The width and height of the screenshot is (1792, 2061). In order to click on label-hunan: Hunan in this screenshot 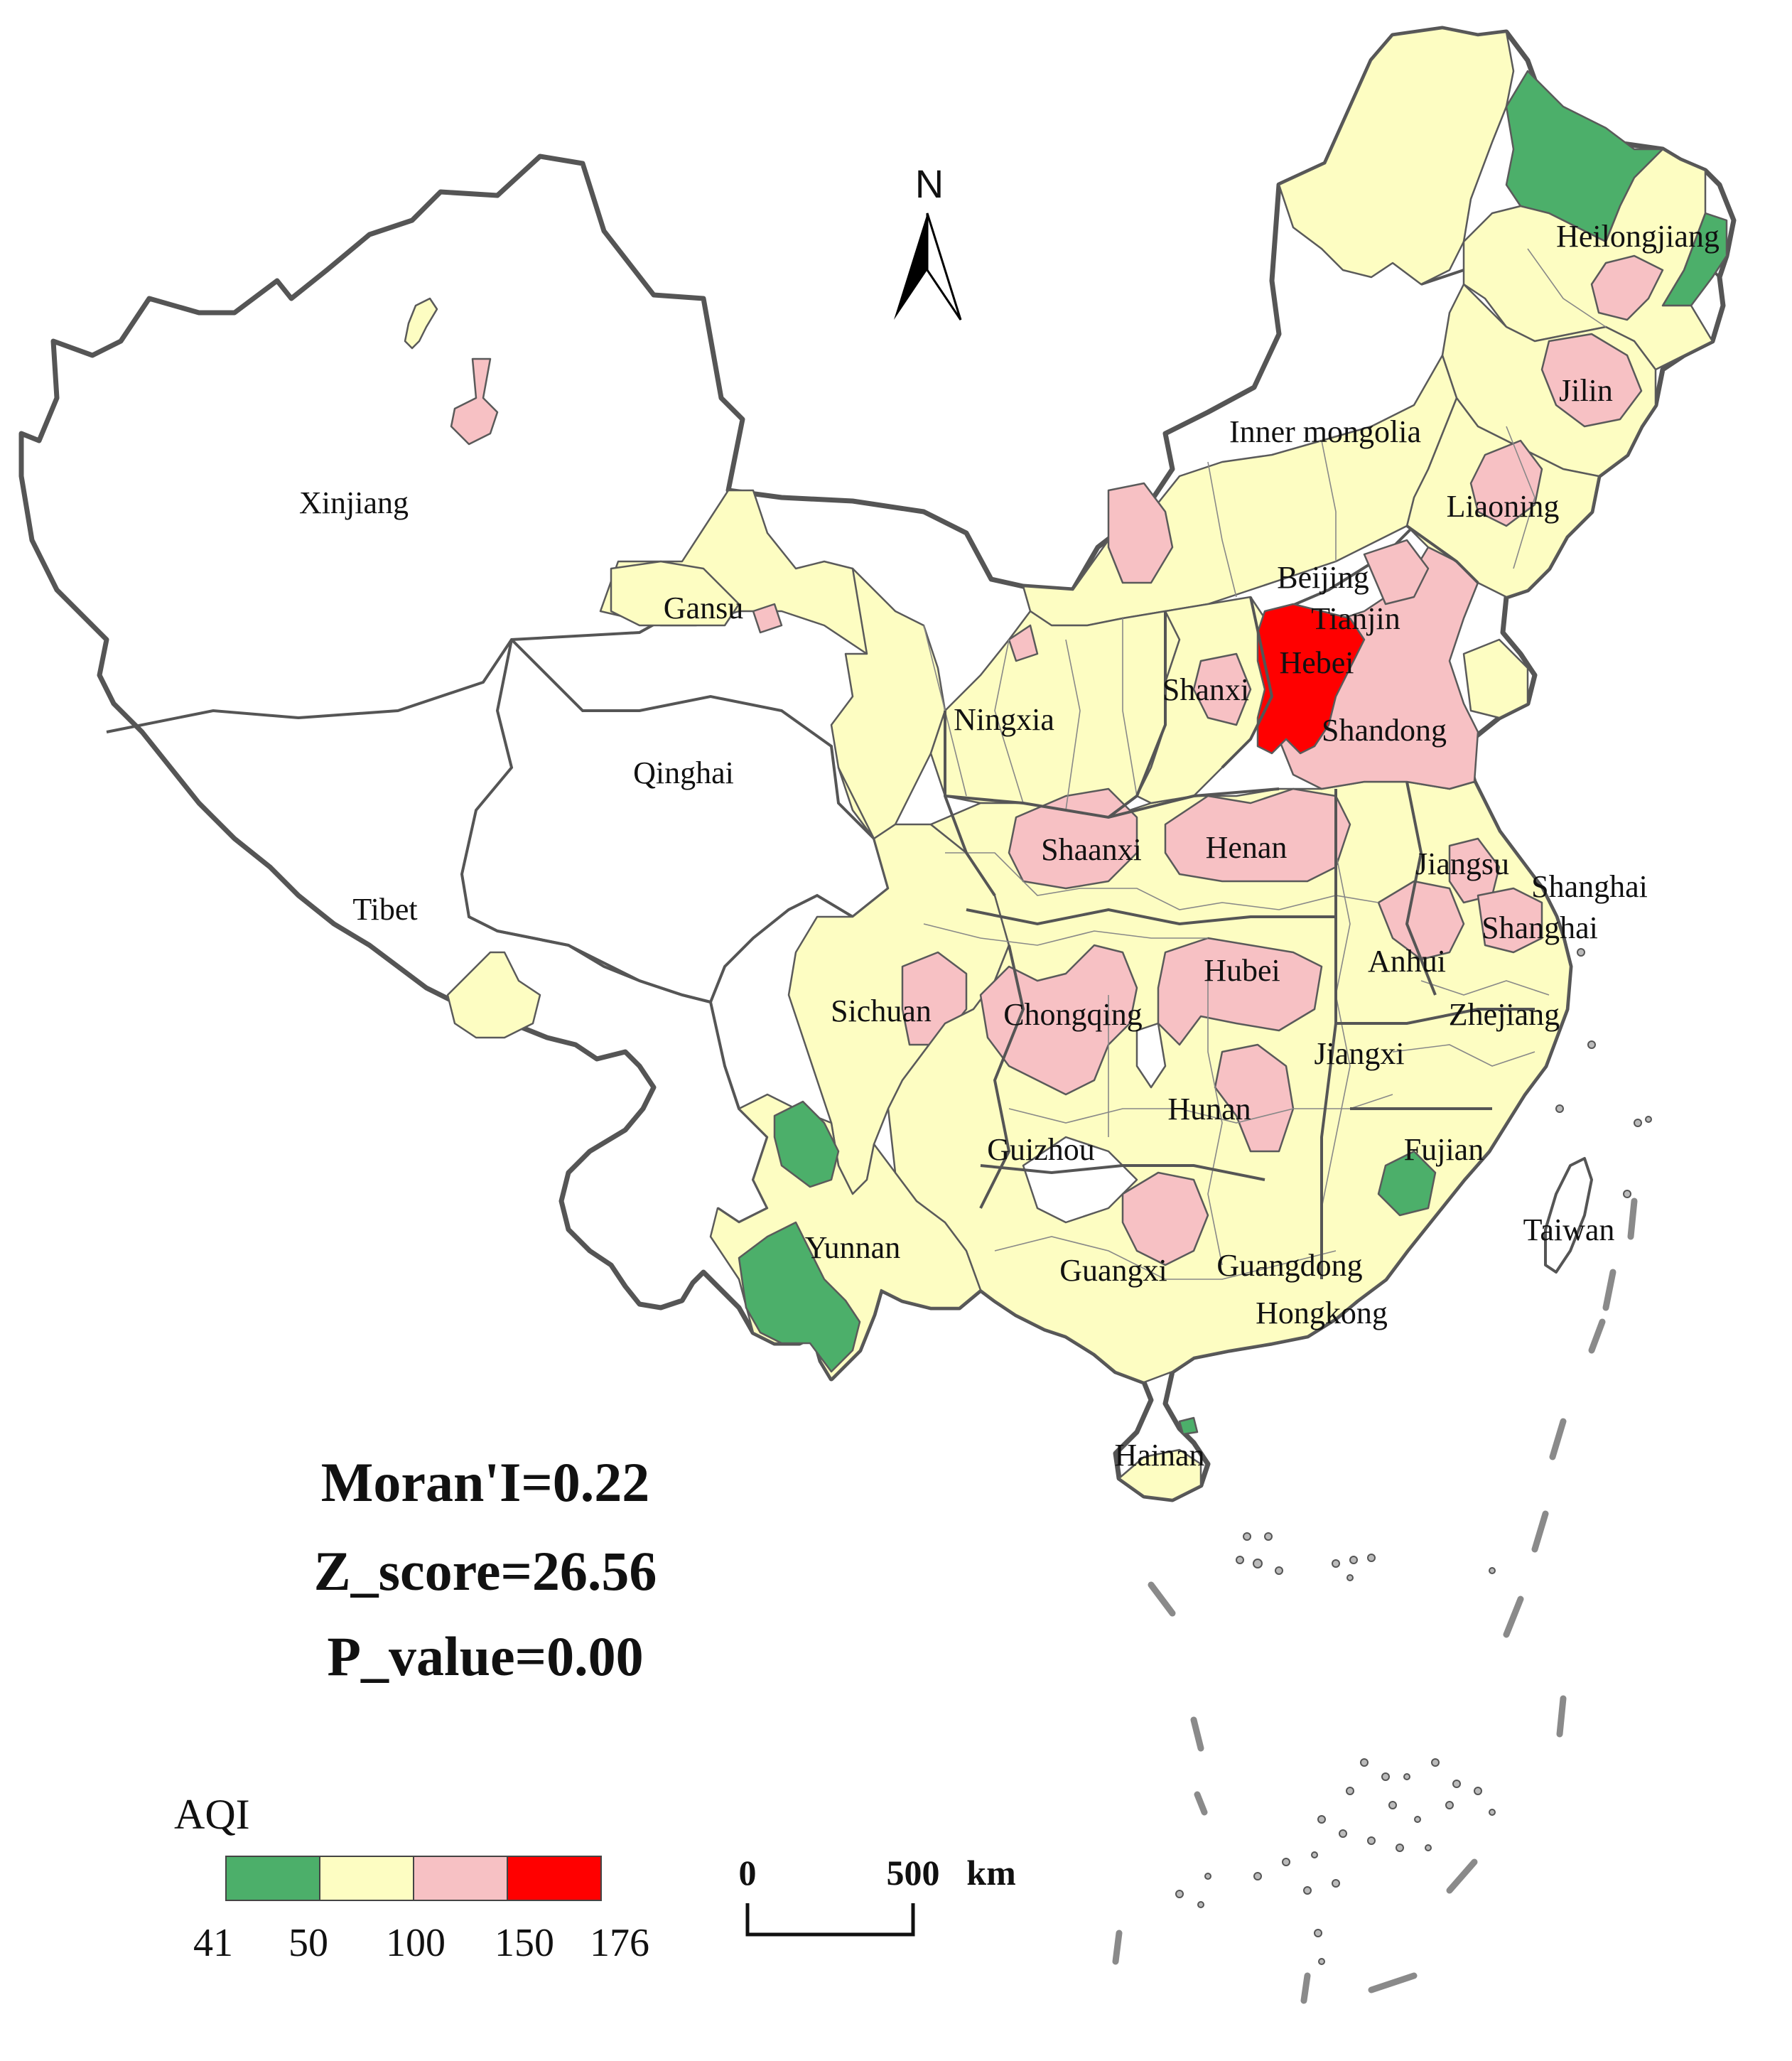, I will do `click(1209, 1109)`.